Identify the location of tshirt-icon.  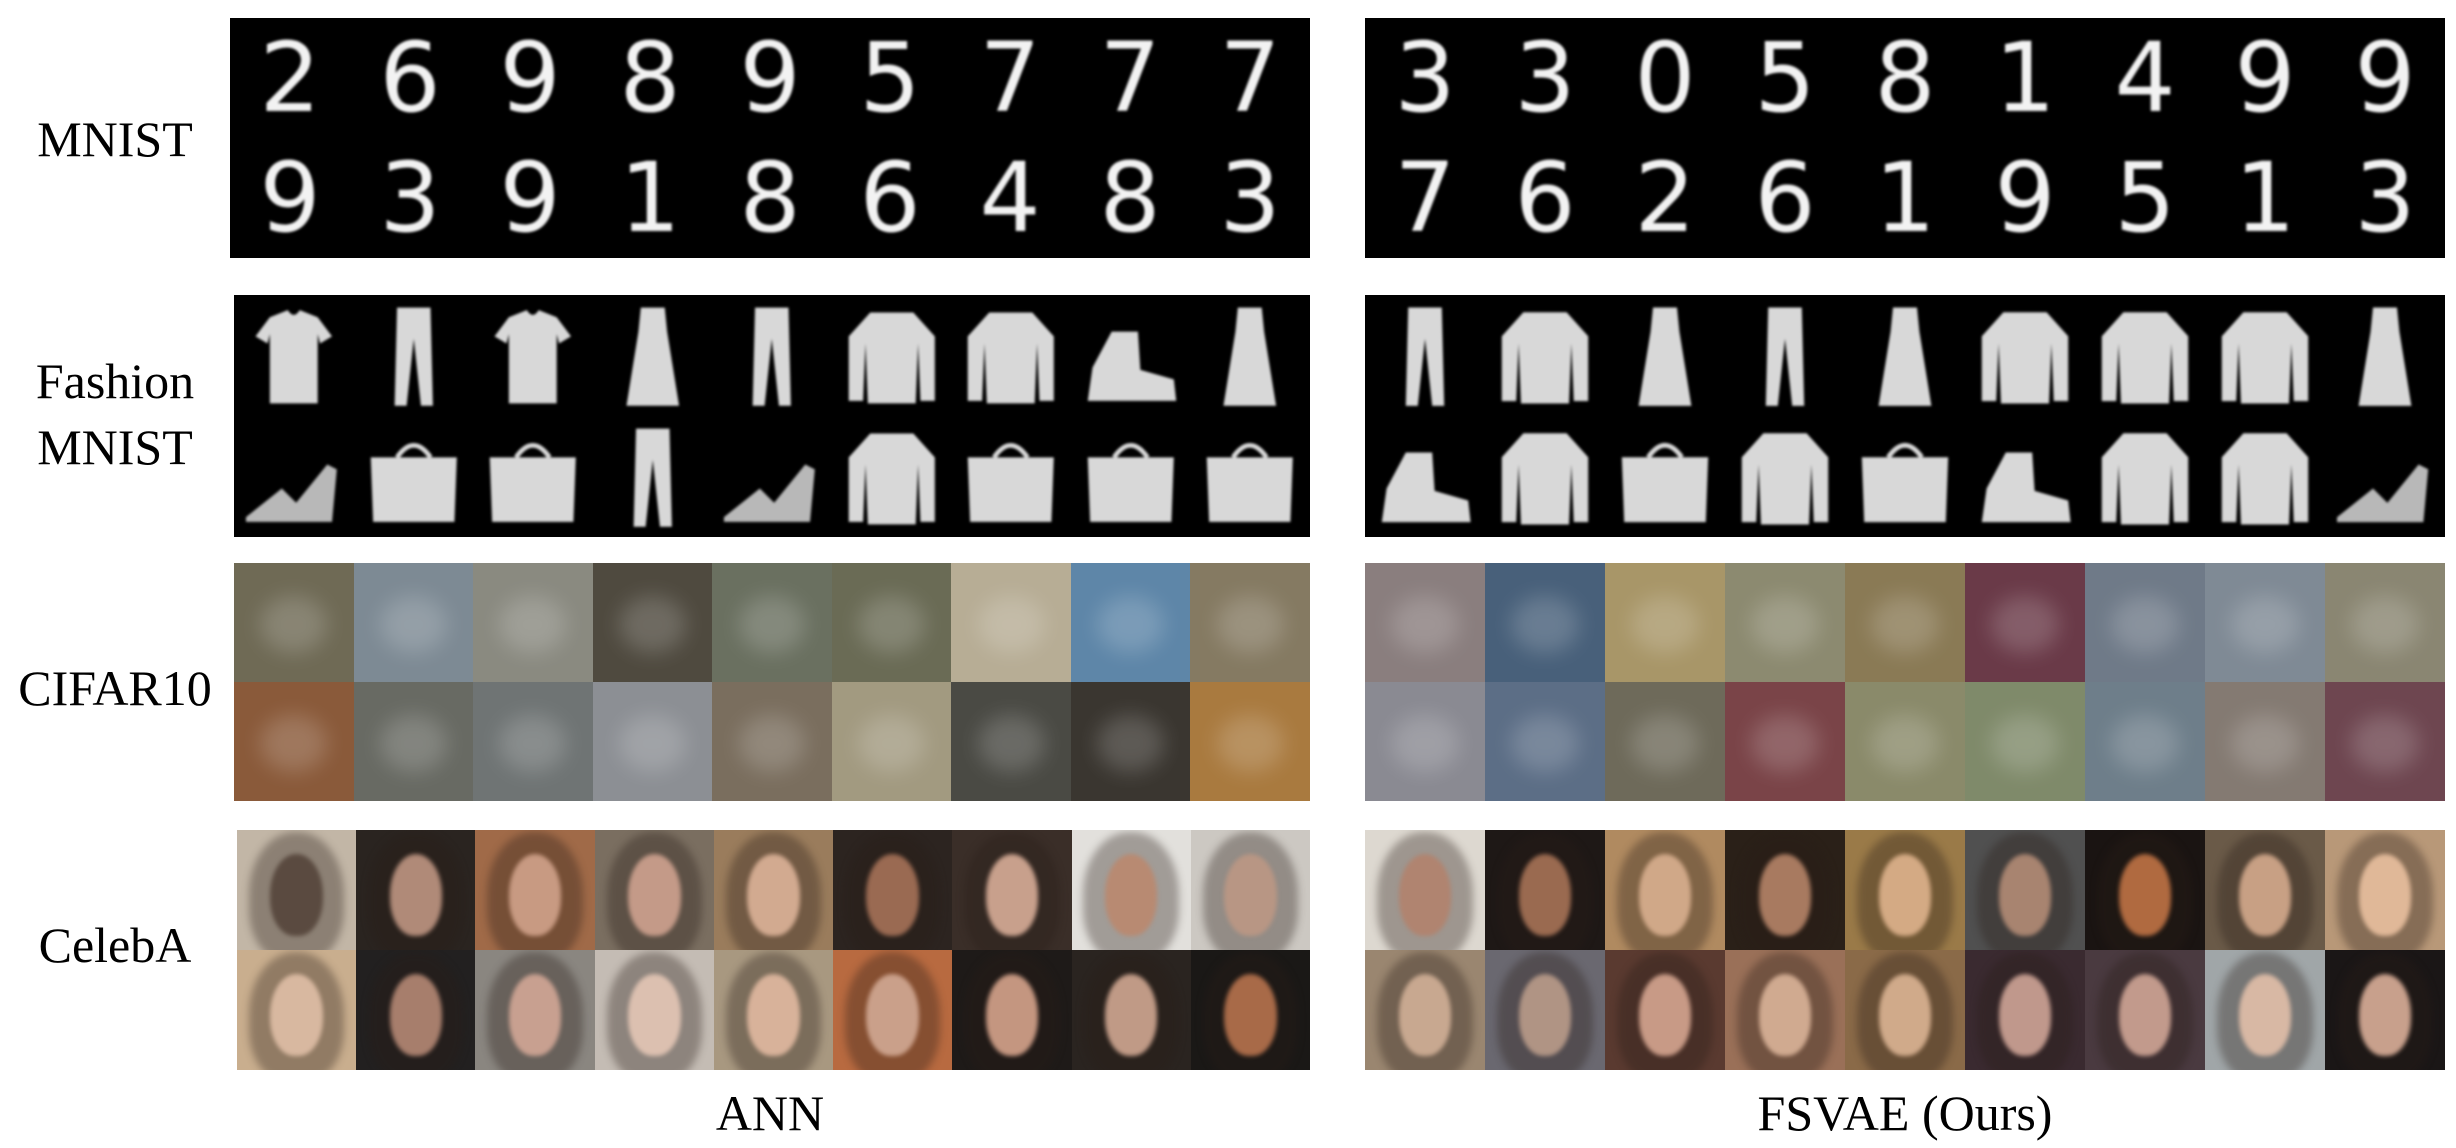
(533, 357).